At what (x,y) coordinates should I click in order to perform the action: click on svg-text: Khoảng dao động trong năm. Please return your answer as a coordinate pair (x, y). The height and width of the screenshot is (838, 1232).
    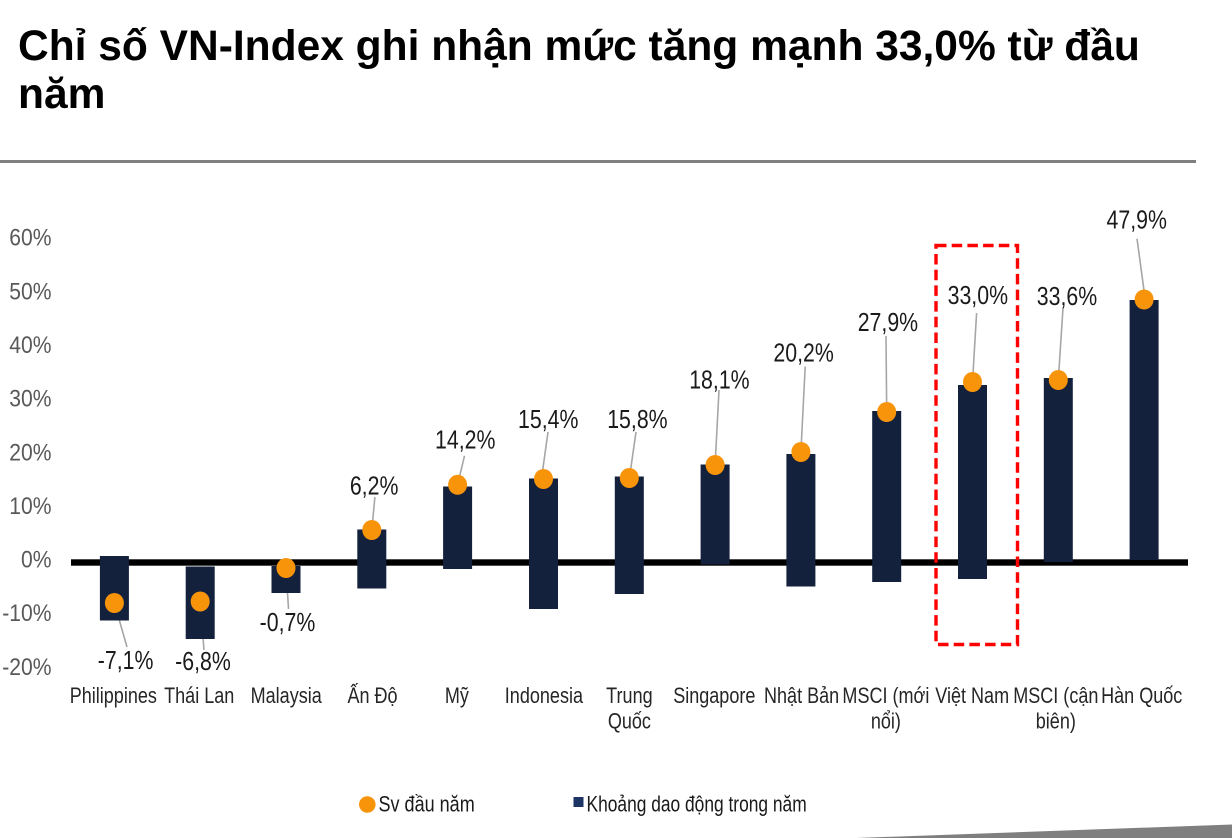
    Looking at the image, I should click on (697, 805).